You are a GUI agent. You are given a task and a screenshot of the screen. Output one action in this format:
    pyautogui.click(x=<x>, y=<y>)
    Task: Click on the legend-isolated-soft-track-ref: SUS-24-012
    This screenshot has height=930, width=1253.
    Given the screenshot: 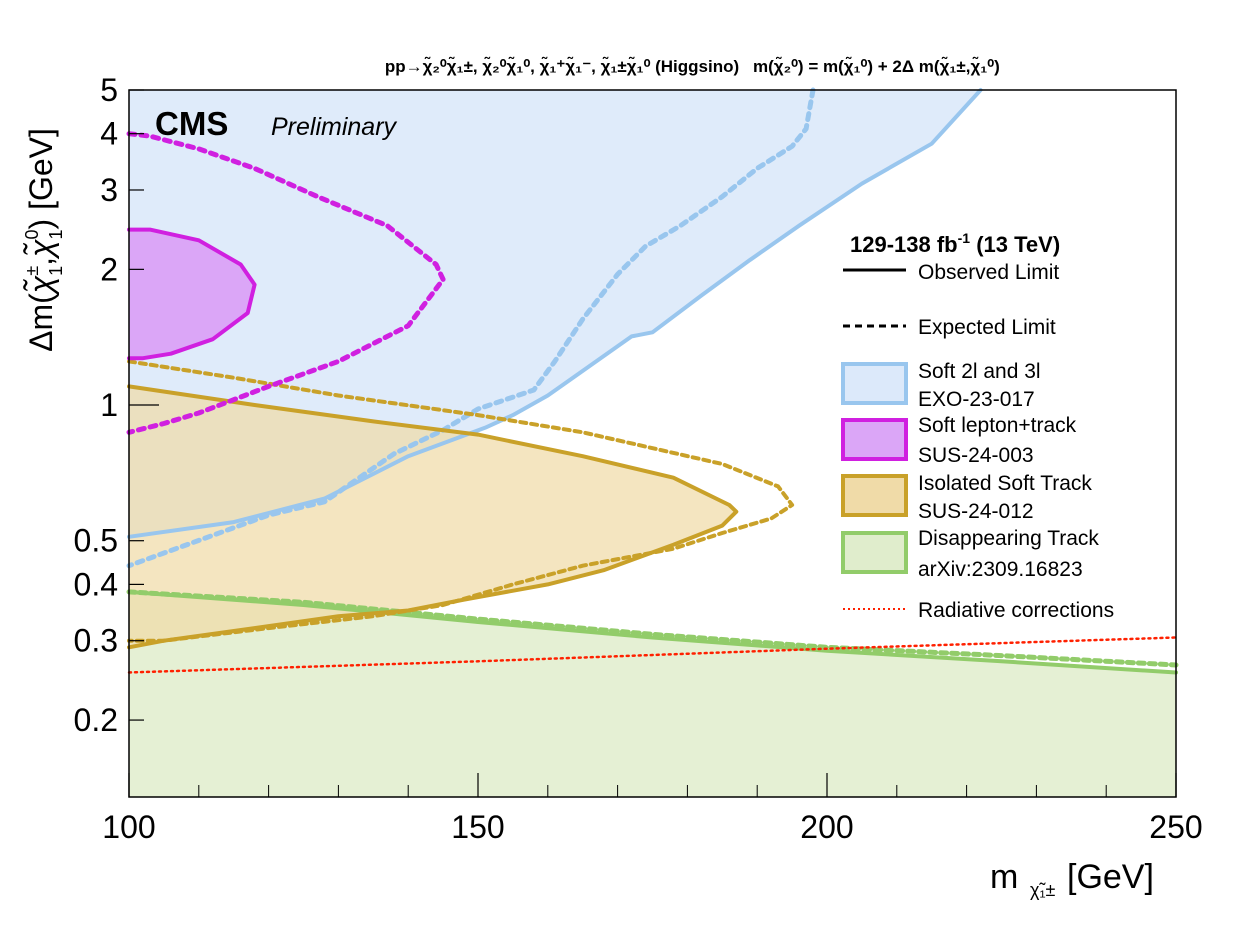 What is the action you would take?
    pyautogui.click(x=976, y=511)
    